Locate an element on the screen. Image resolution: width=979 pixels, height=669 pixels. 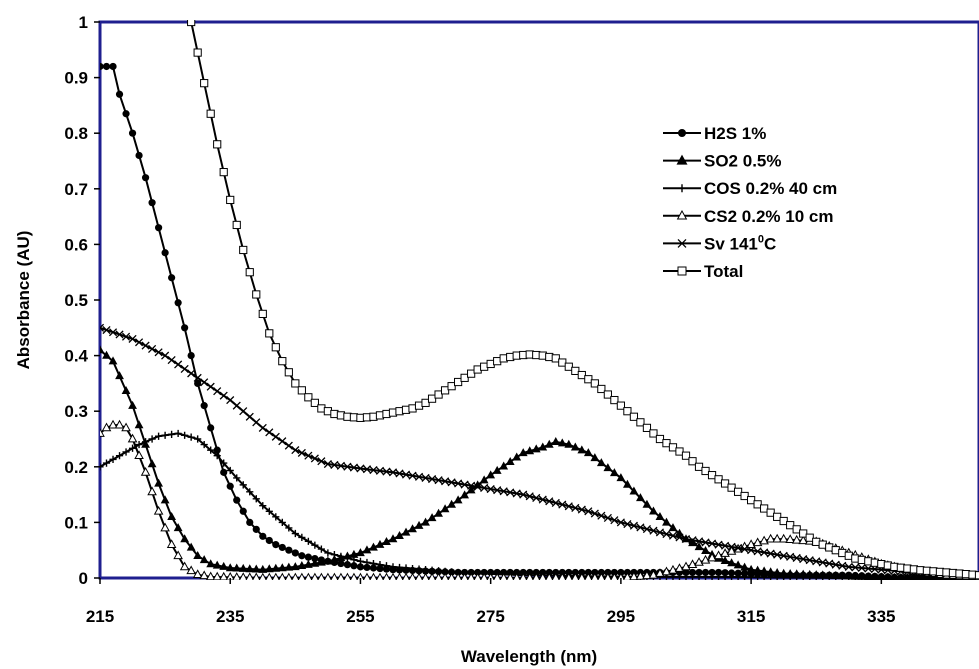
y-axis-ticks: 0 0.1 0.2 0.3 0.4 0.5 0.6 0.7 0.8 0.9 1 is located at coordinates (82, 300).